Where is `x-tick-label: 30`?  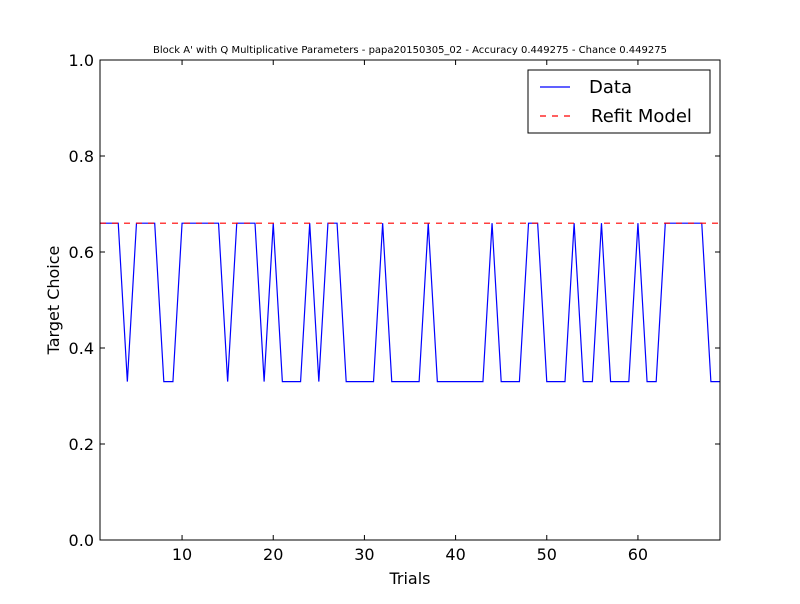 x-tick-label: 30 is located at coordinates (364, 554).